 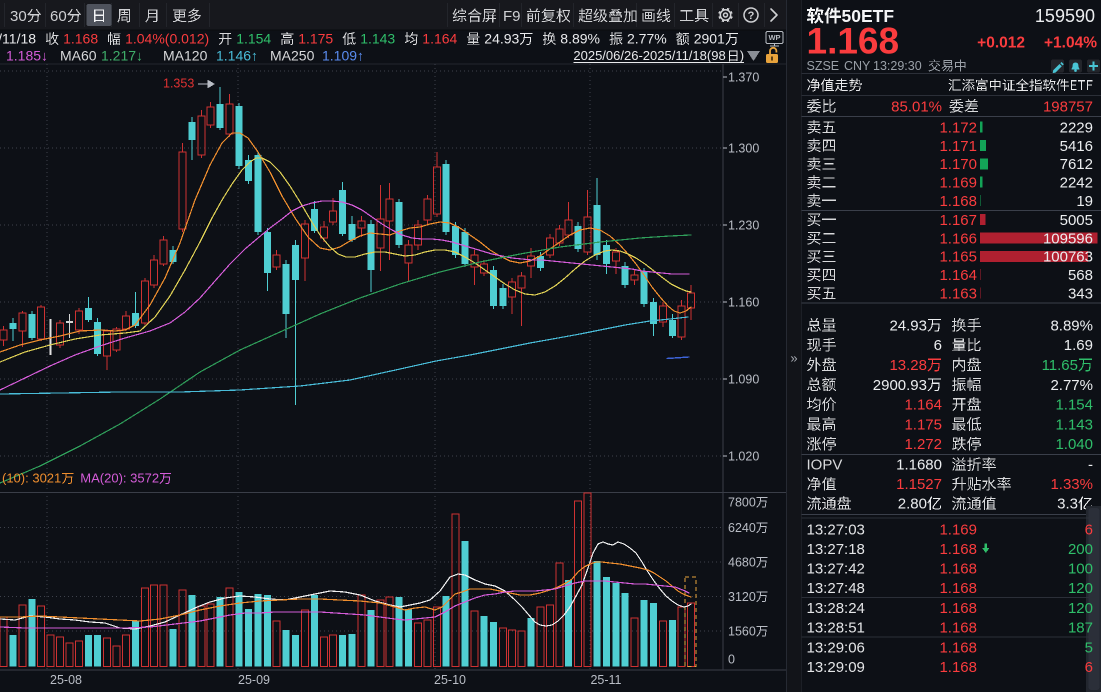 What do you see at coordinates (78, 56) in the screenshot?
I see `svg-text: MA60` at bounding box center [78, 56].